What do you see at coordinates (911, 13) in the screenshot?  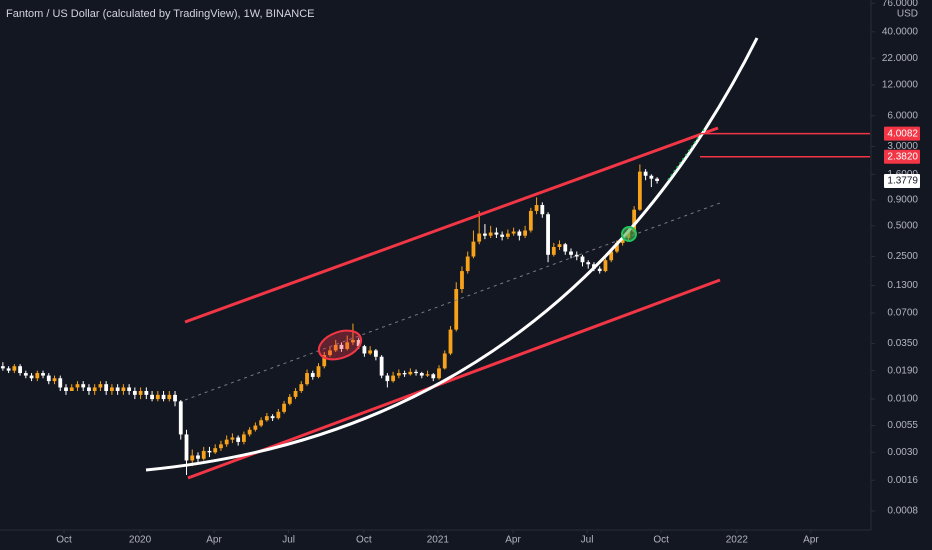 I see `currency-box` at bounding box center [911, 13].